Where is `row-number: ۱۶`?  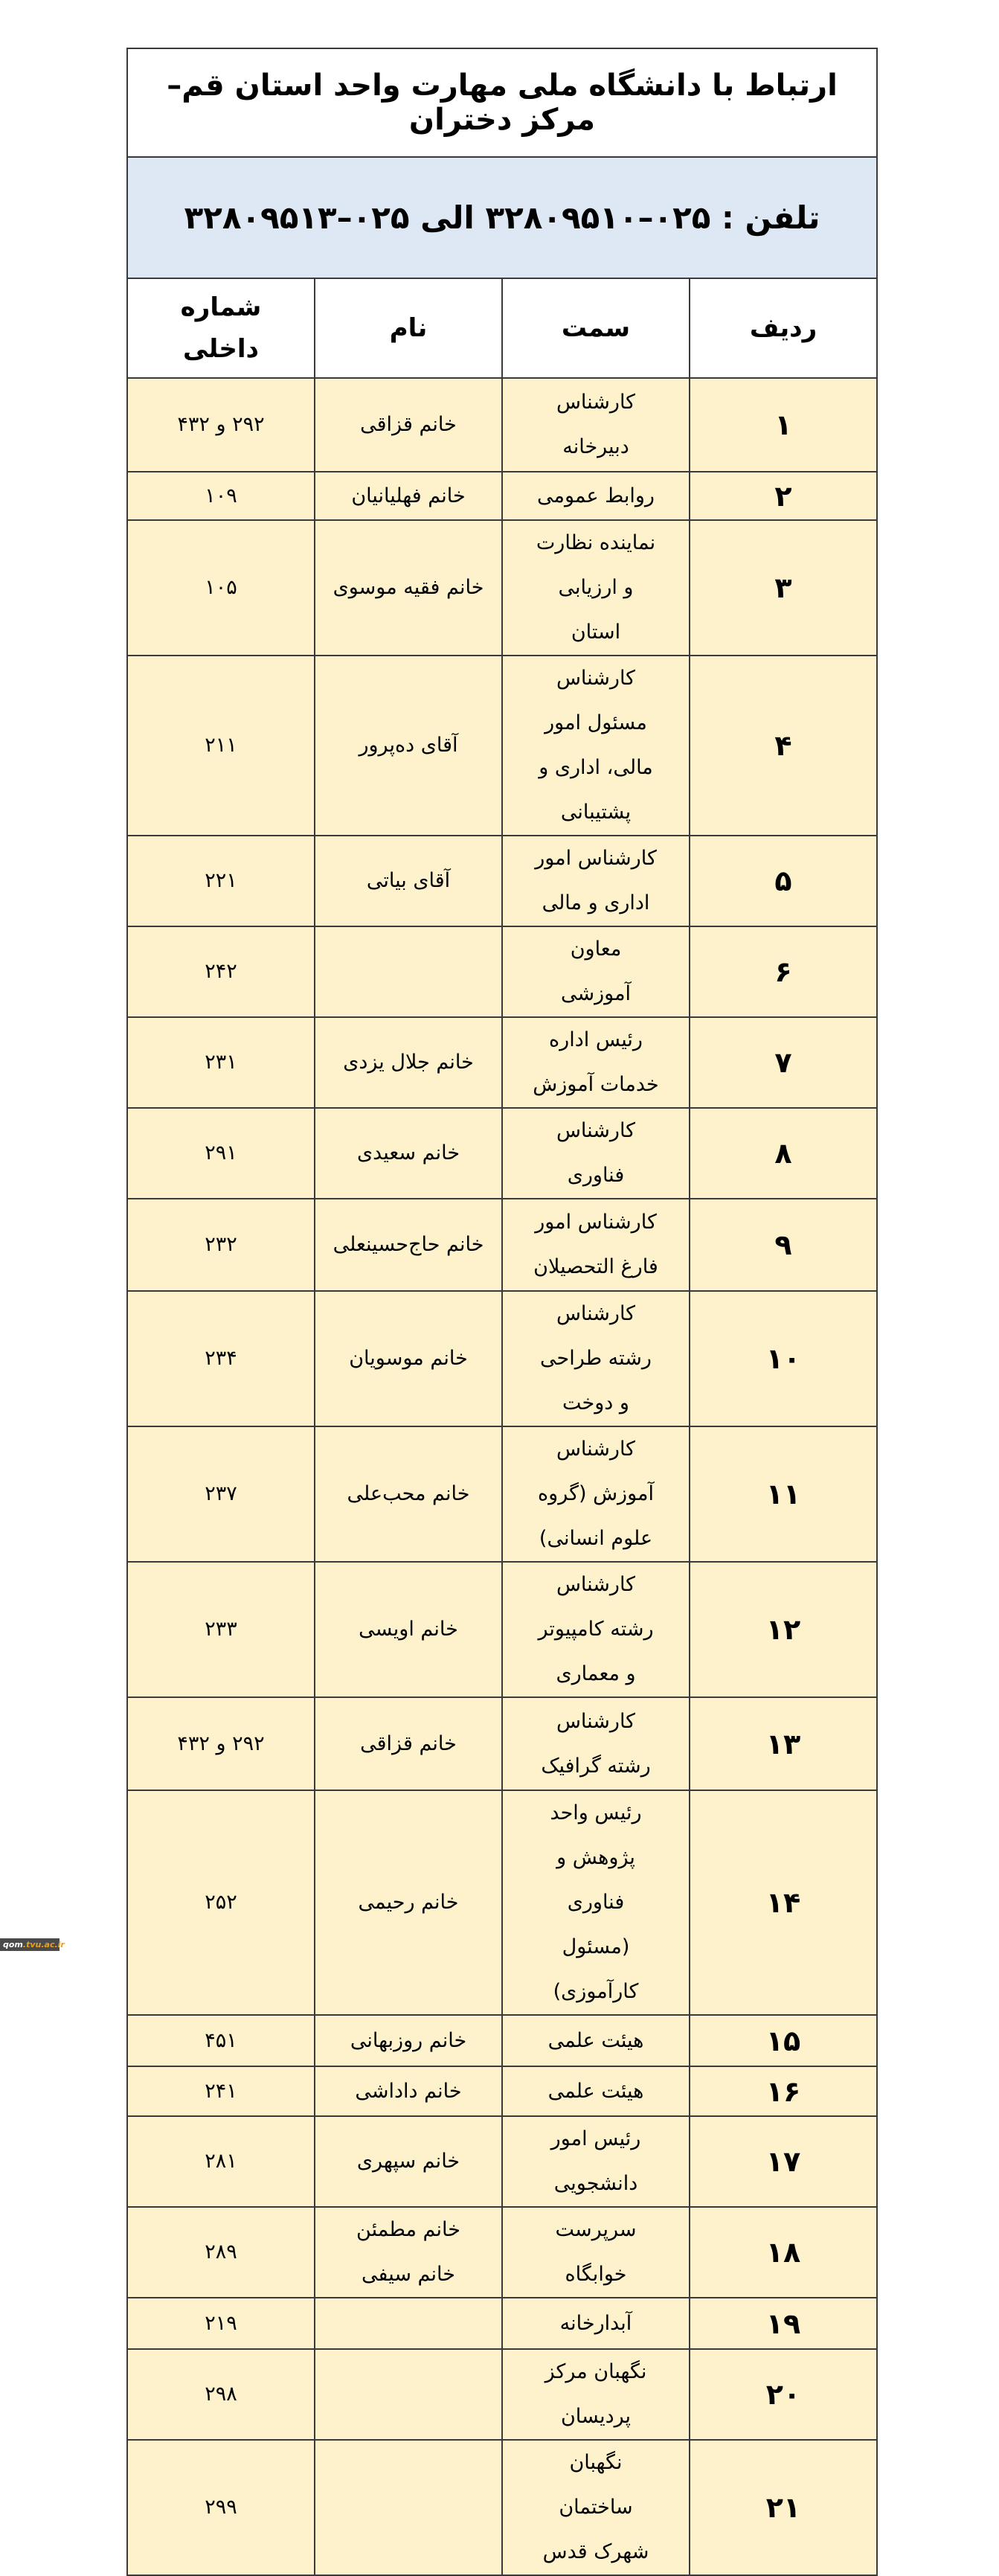
row-number: ۱۶ is located at coordinates (784, 2091).